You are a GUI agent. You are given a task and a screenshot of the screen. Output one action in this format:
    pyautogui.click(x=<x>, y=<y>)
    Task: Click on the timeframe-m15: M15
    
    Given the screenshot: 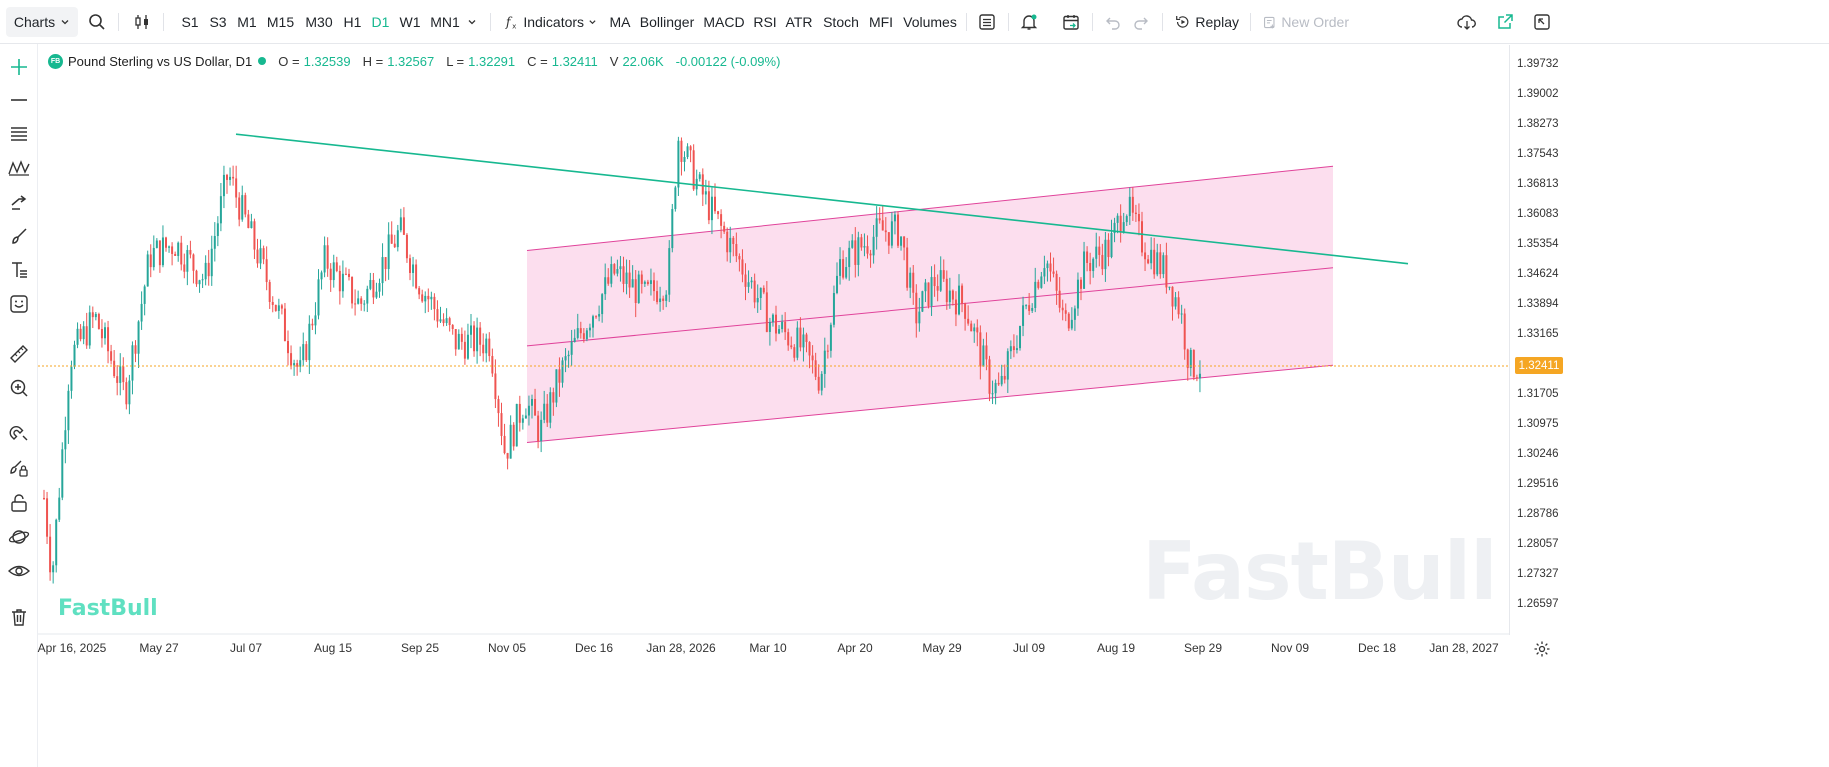 What is the action you would take?
    pyautogui.click(x=280, y=22)
    